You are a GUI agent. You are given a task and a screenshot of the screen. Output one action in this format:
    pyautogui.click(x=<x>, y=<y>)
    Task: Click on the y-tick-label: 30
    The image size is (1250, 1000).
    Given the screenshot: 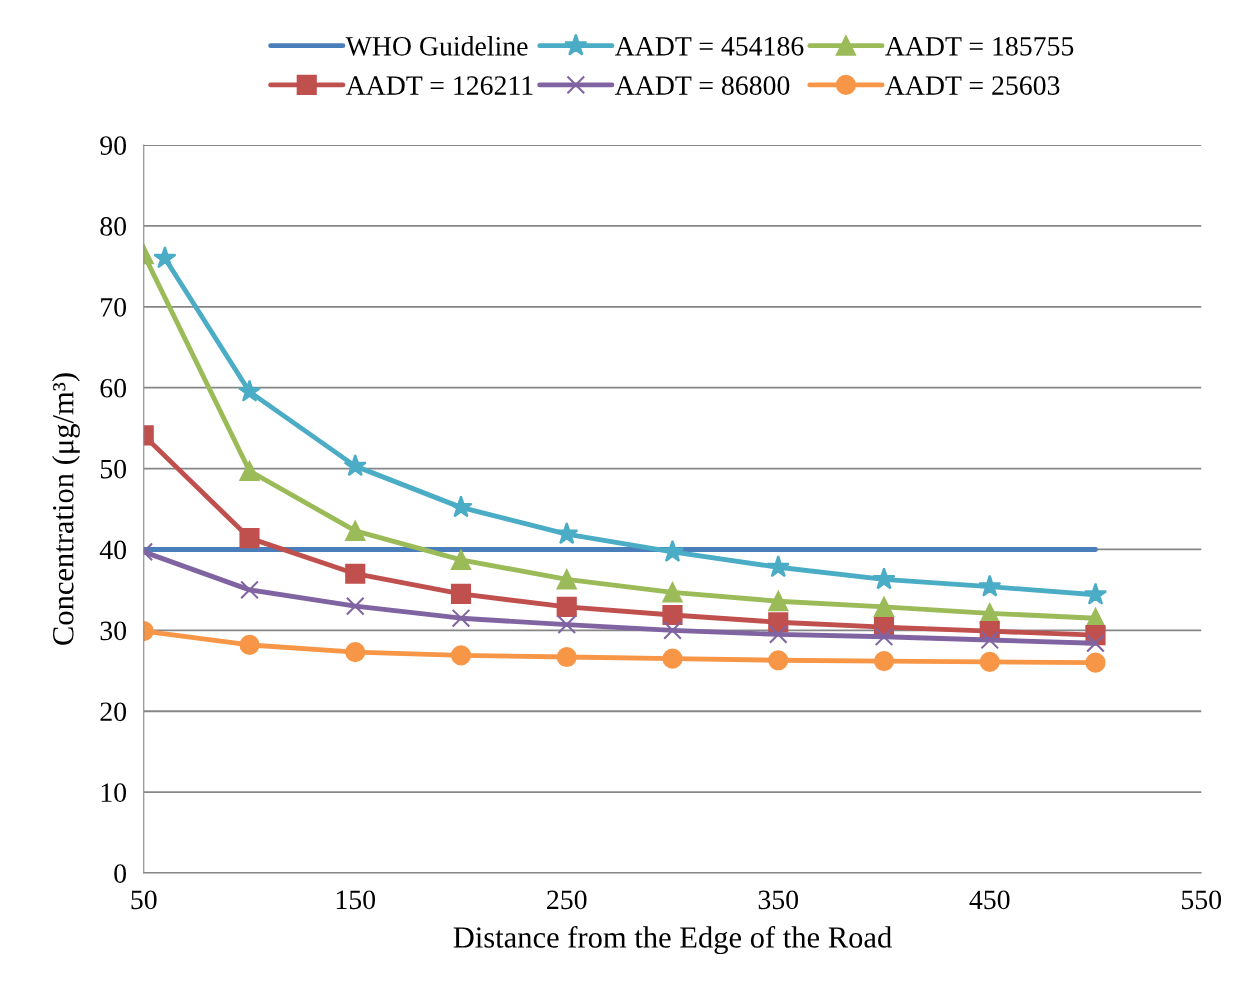 What is the action you would take?
    pyautogui.click(x=113, y=631)
    